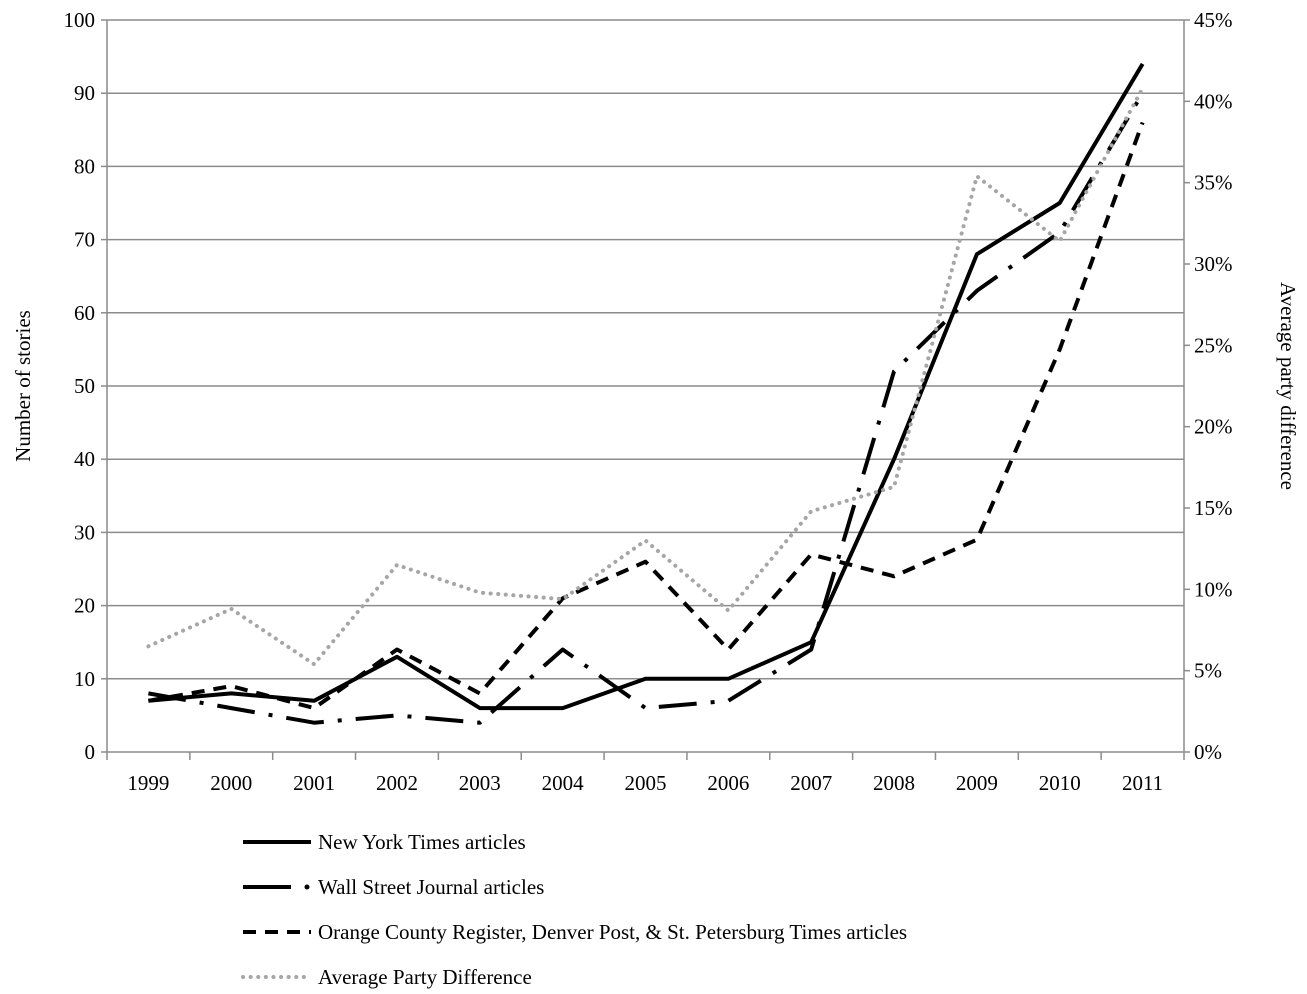  Describe the element at coordinates (977, 783) in the screenshot. I see `x-tick-label: 2009` at that location.